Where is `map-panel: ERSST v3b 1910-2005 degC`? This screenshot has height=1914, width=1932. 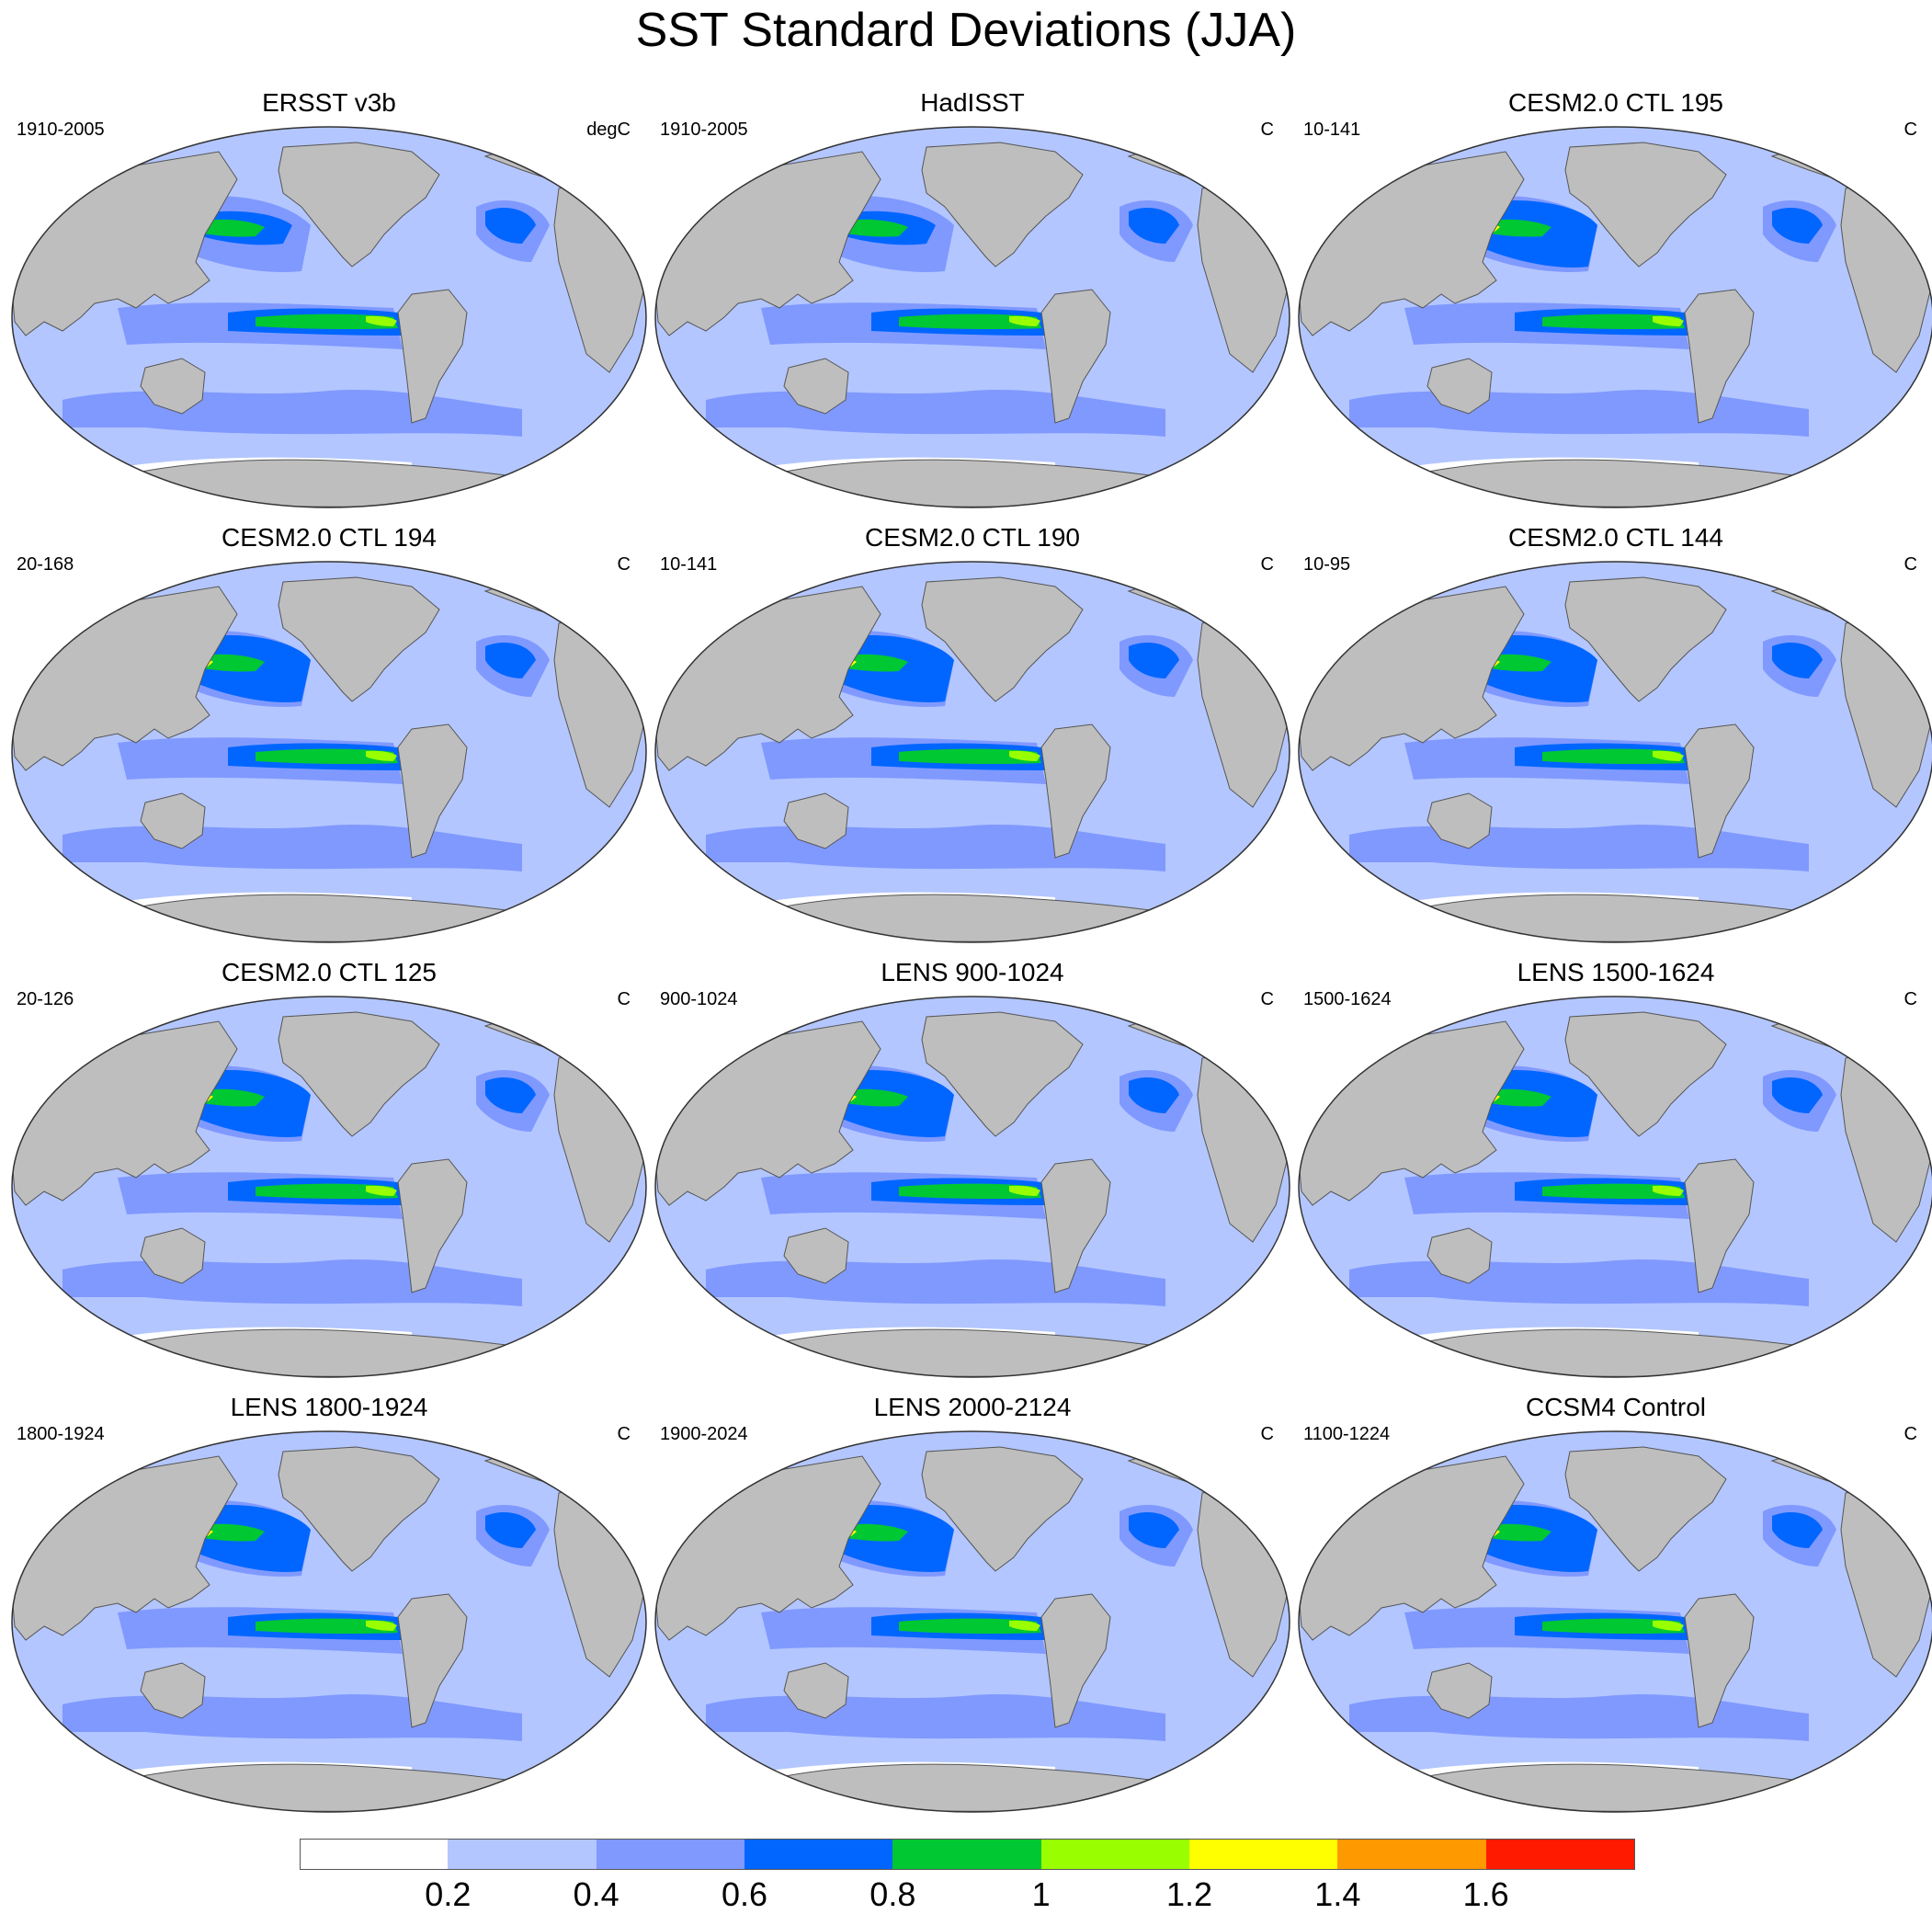
map-panel: ERSST v3b 1910-2005 degC is located at coordinates (329, 303).